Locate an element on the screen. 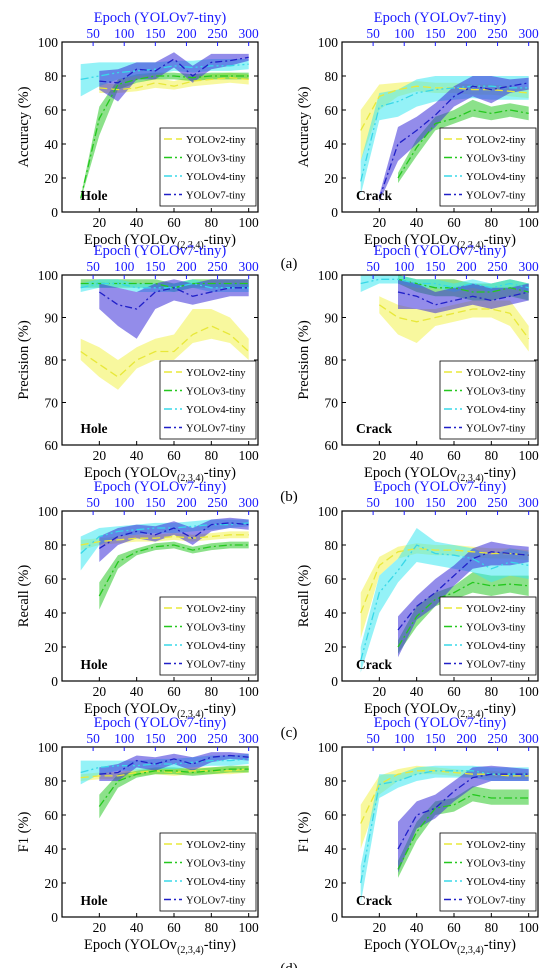 This screenshot has width=550, height=968. panel-label: (a) is located at coordinates (289, 264).